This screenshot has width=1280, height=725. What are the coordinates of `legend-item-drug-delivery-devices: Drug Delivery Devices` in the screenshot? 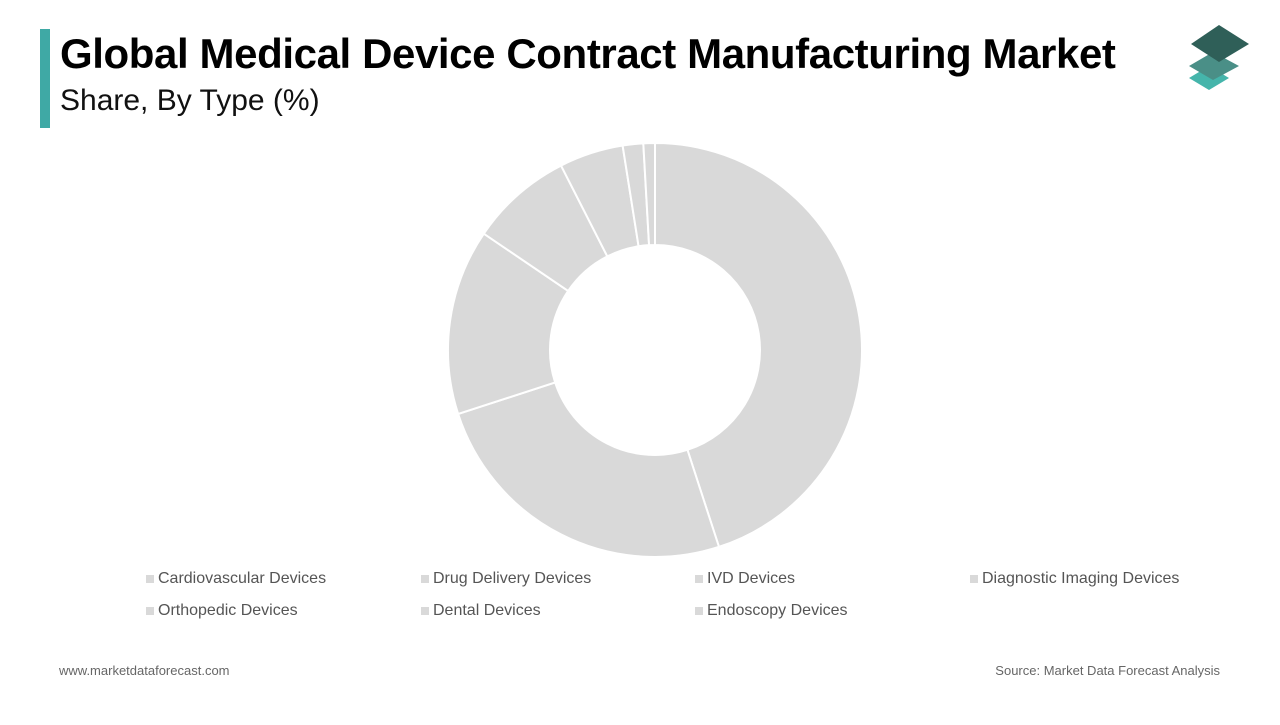 It's located at (506, 579).